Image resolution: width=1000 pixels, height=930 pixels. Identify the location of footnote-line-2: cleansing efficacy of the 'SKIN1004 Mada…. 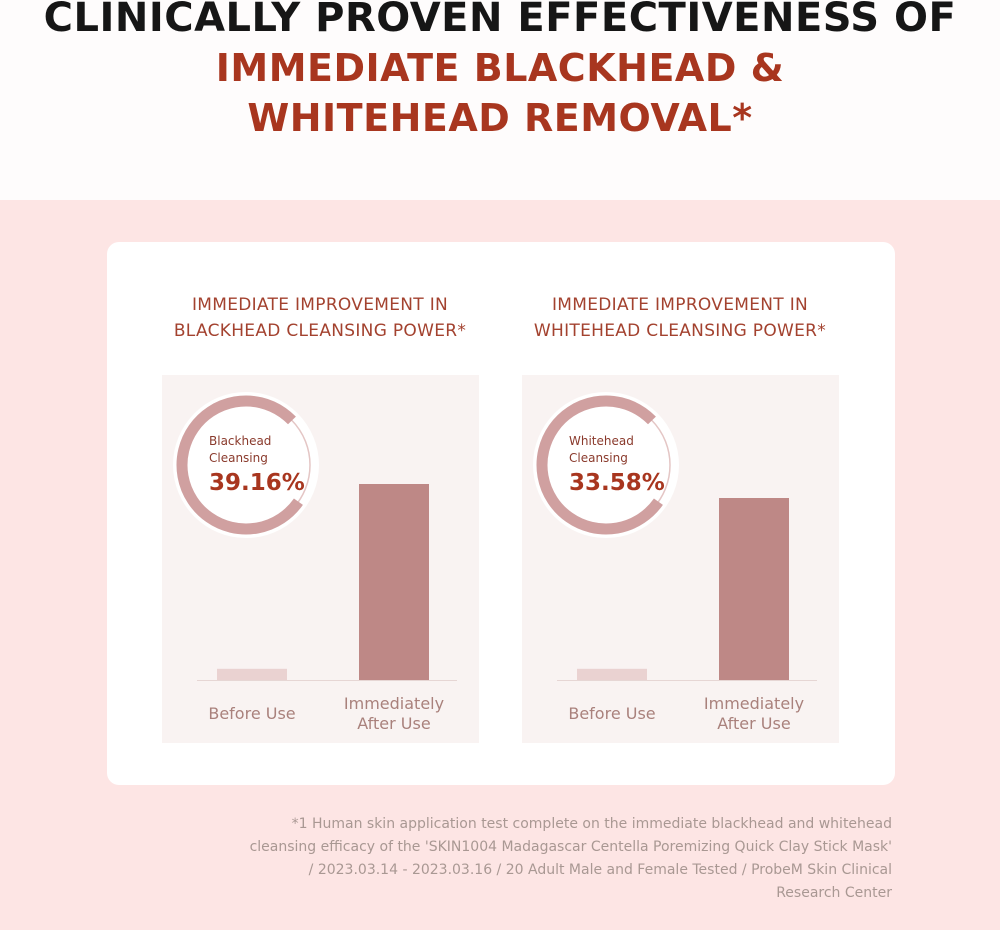
(570, 847).